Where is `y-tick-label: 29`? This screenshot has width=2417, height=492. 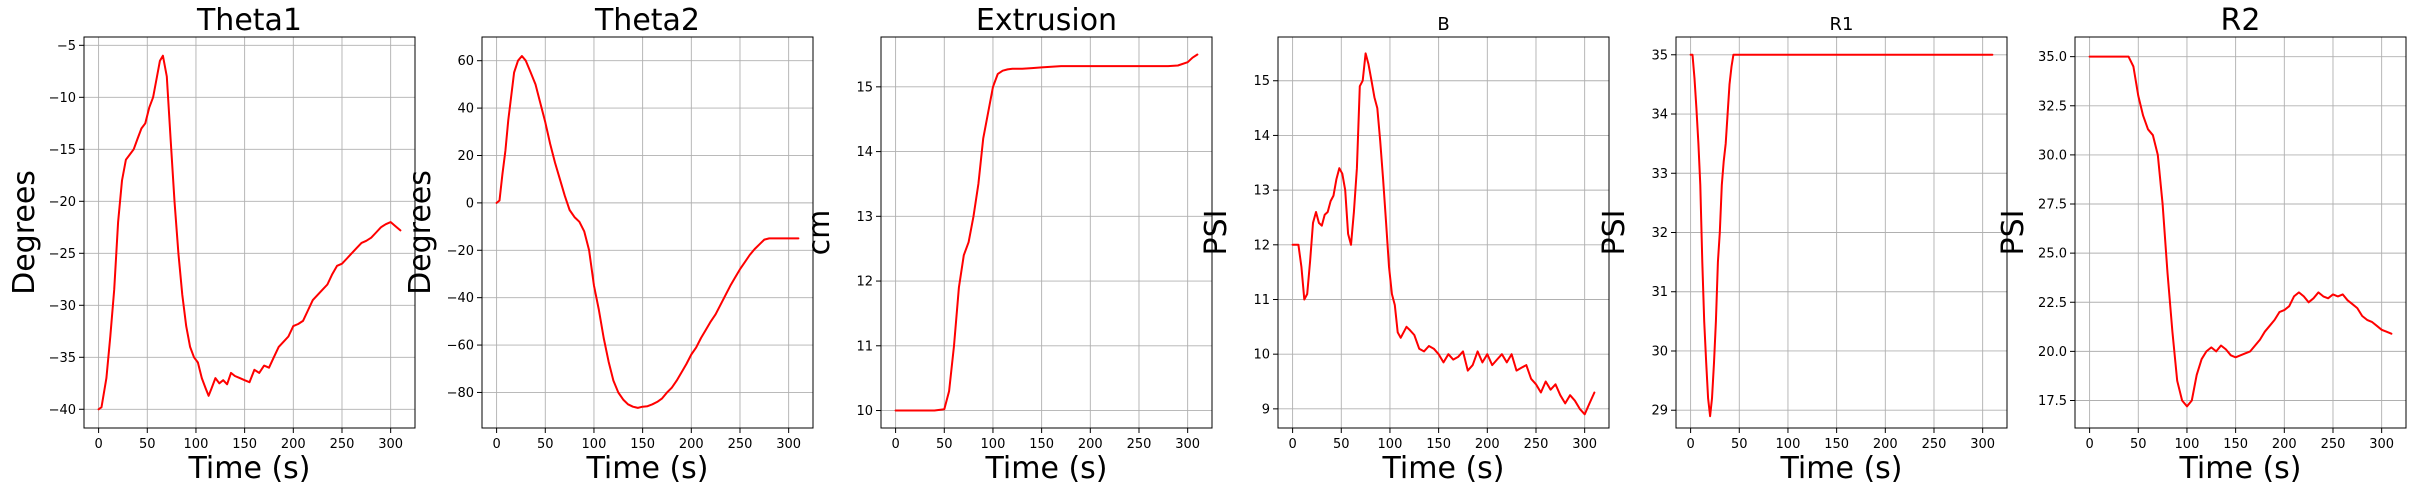
y-tick-label: 29 is located at coordinates (1659, 411).